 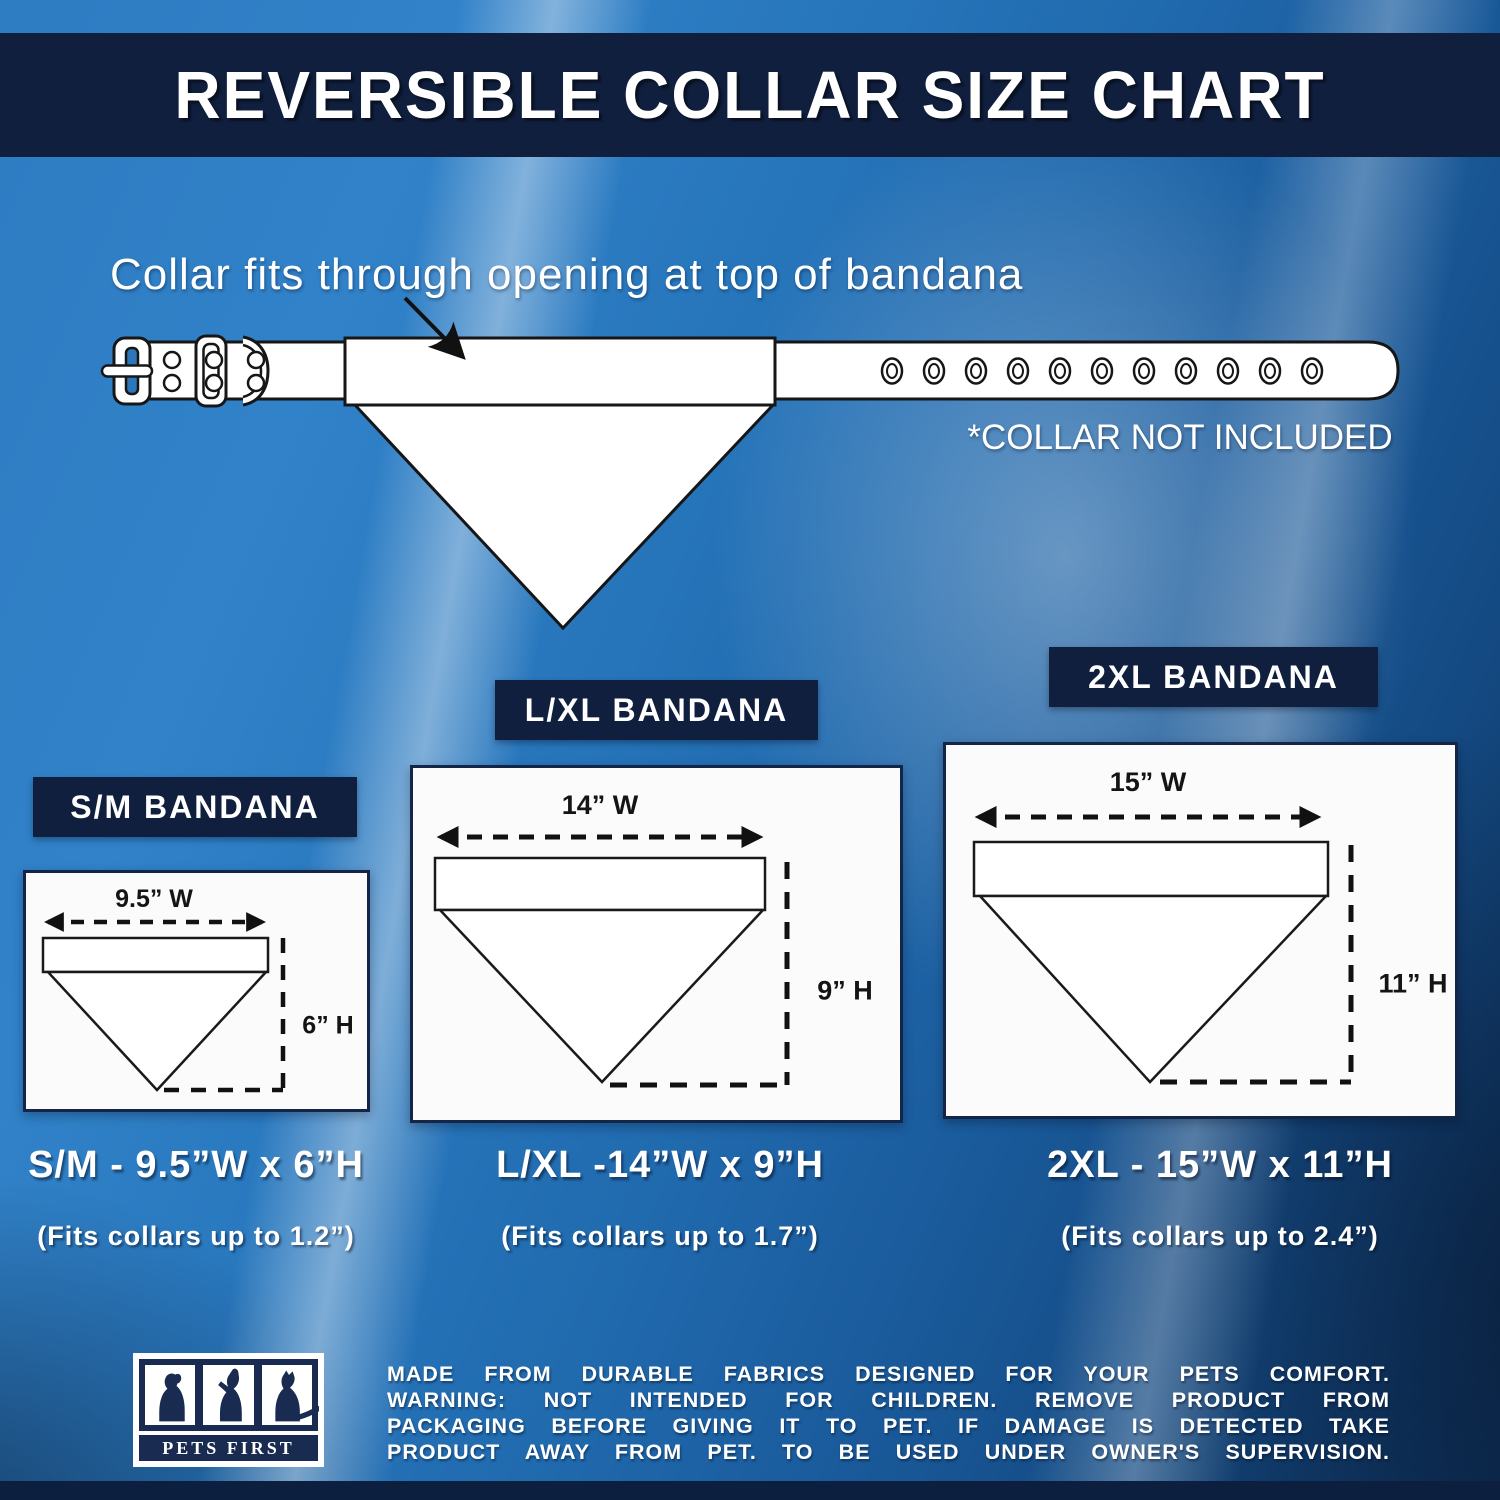 What do you see at coordinates (155, 955) in the screenshot?
I see `sm-band` at bounding box center [155, 955].